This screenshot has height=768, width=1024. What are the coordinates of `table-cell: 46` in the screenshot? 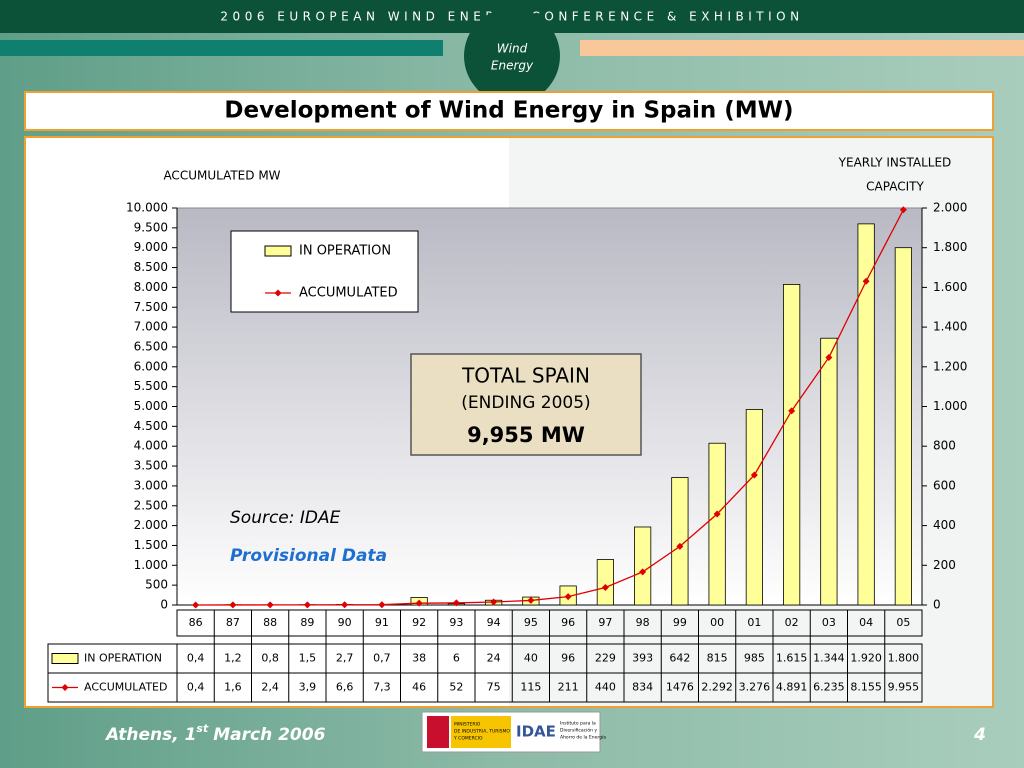 It's located at (419, 687).